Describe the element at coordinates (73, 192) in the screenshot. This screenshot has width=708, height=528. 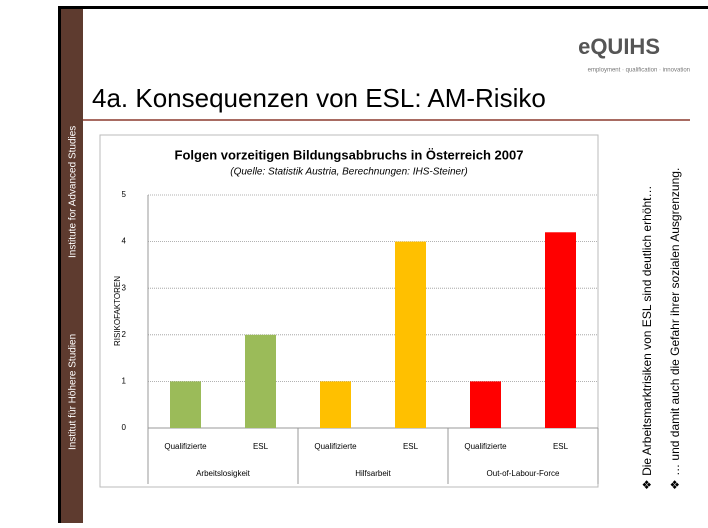
I see `sidebar-text: Institute for Advanced Studies` at that location.